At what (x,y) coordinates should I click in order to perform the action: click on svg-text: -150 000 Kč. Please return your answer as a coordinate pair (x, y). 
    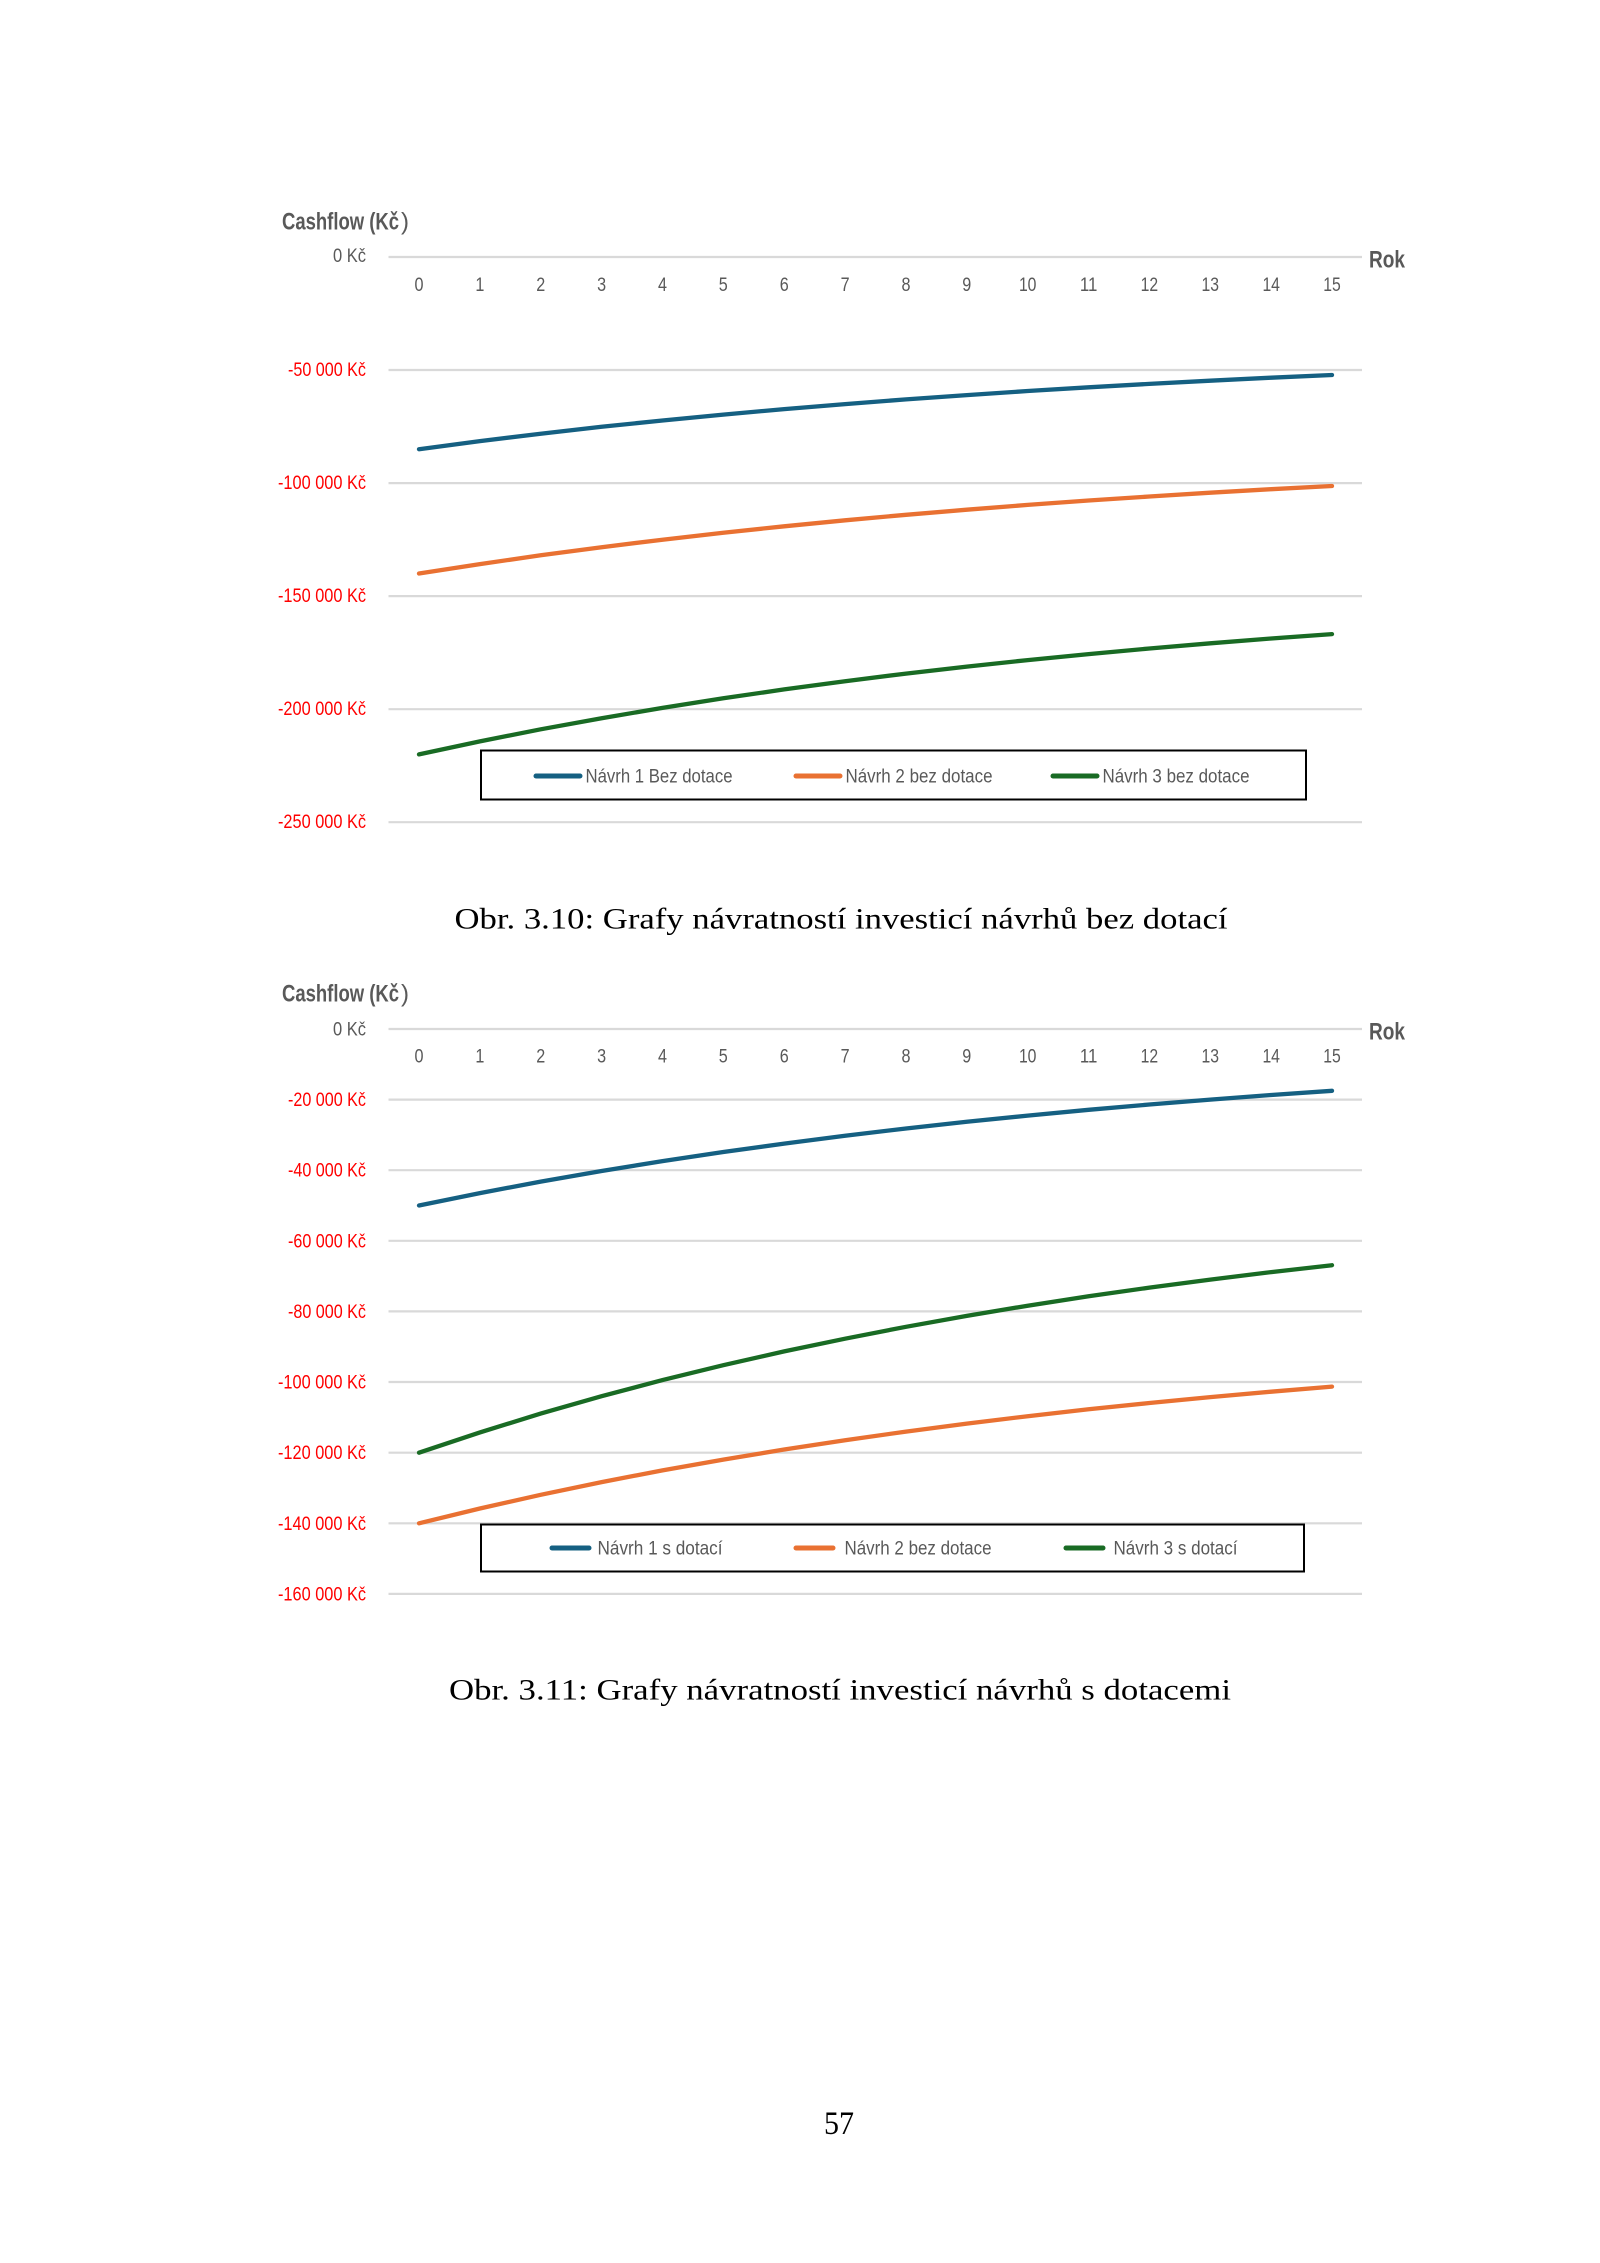
    Looking at the image, I should click on (322, 596).